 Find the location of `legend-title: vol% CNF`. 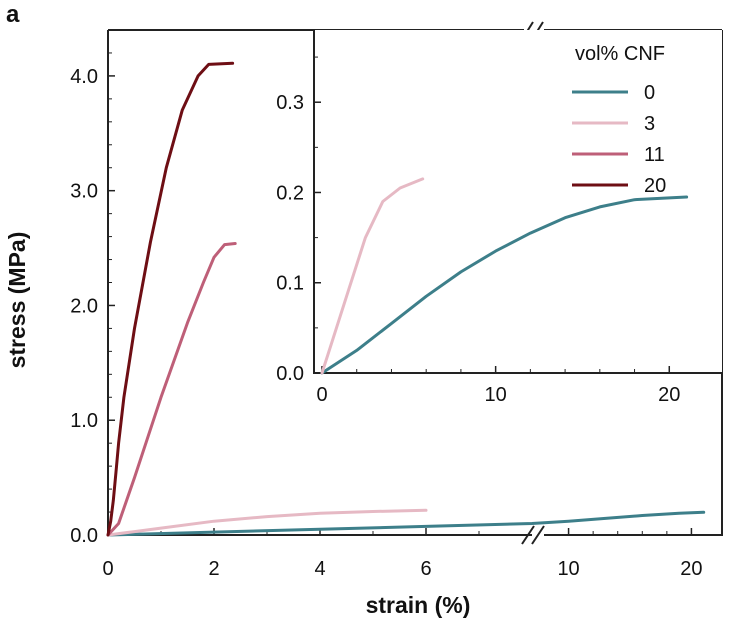

legend-title: vol% CNF is located at coordinates (620, 54).